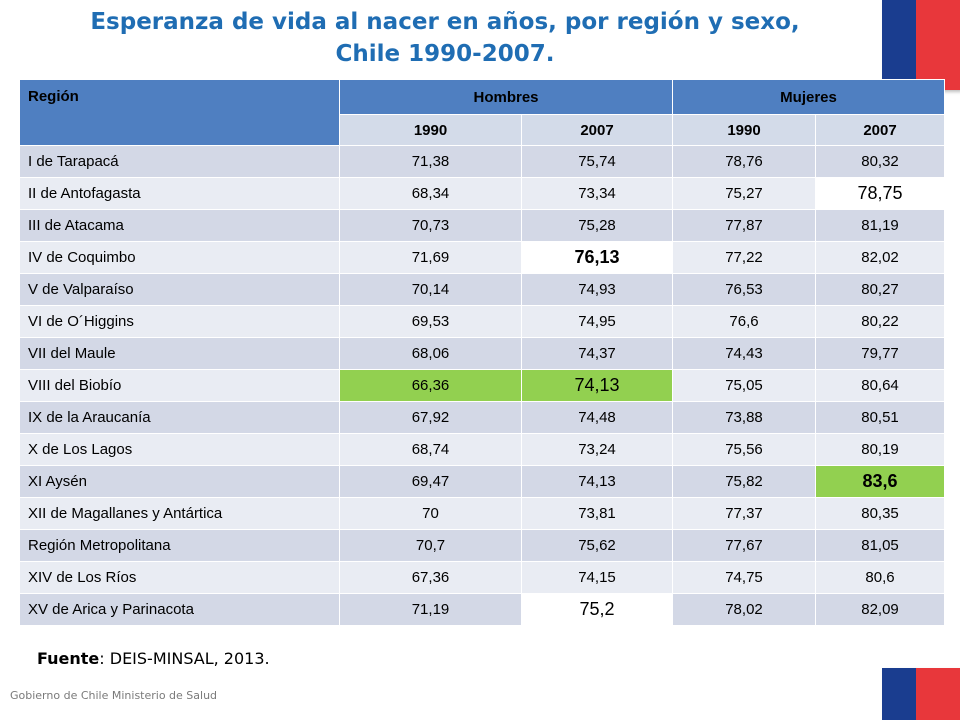  I want to click on cell-women-1990: 77,37, so click(744, 513).